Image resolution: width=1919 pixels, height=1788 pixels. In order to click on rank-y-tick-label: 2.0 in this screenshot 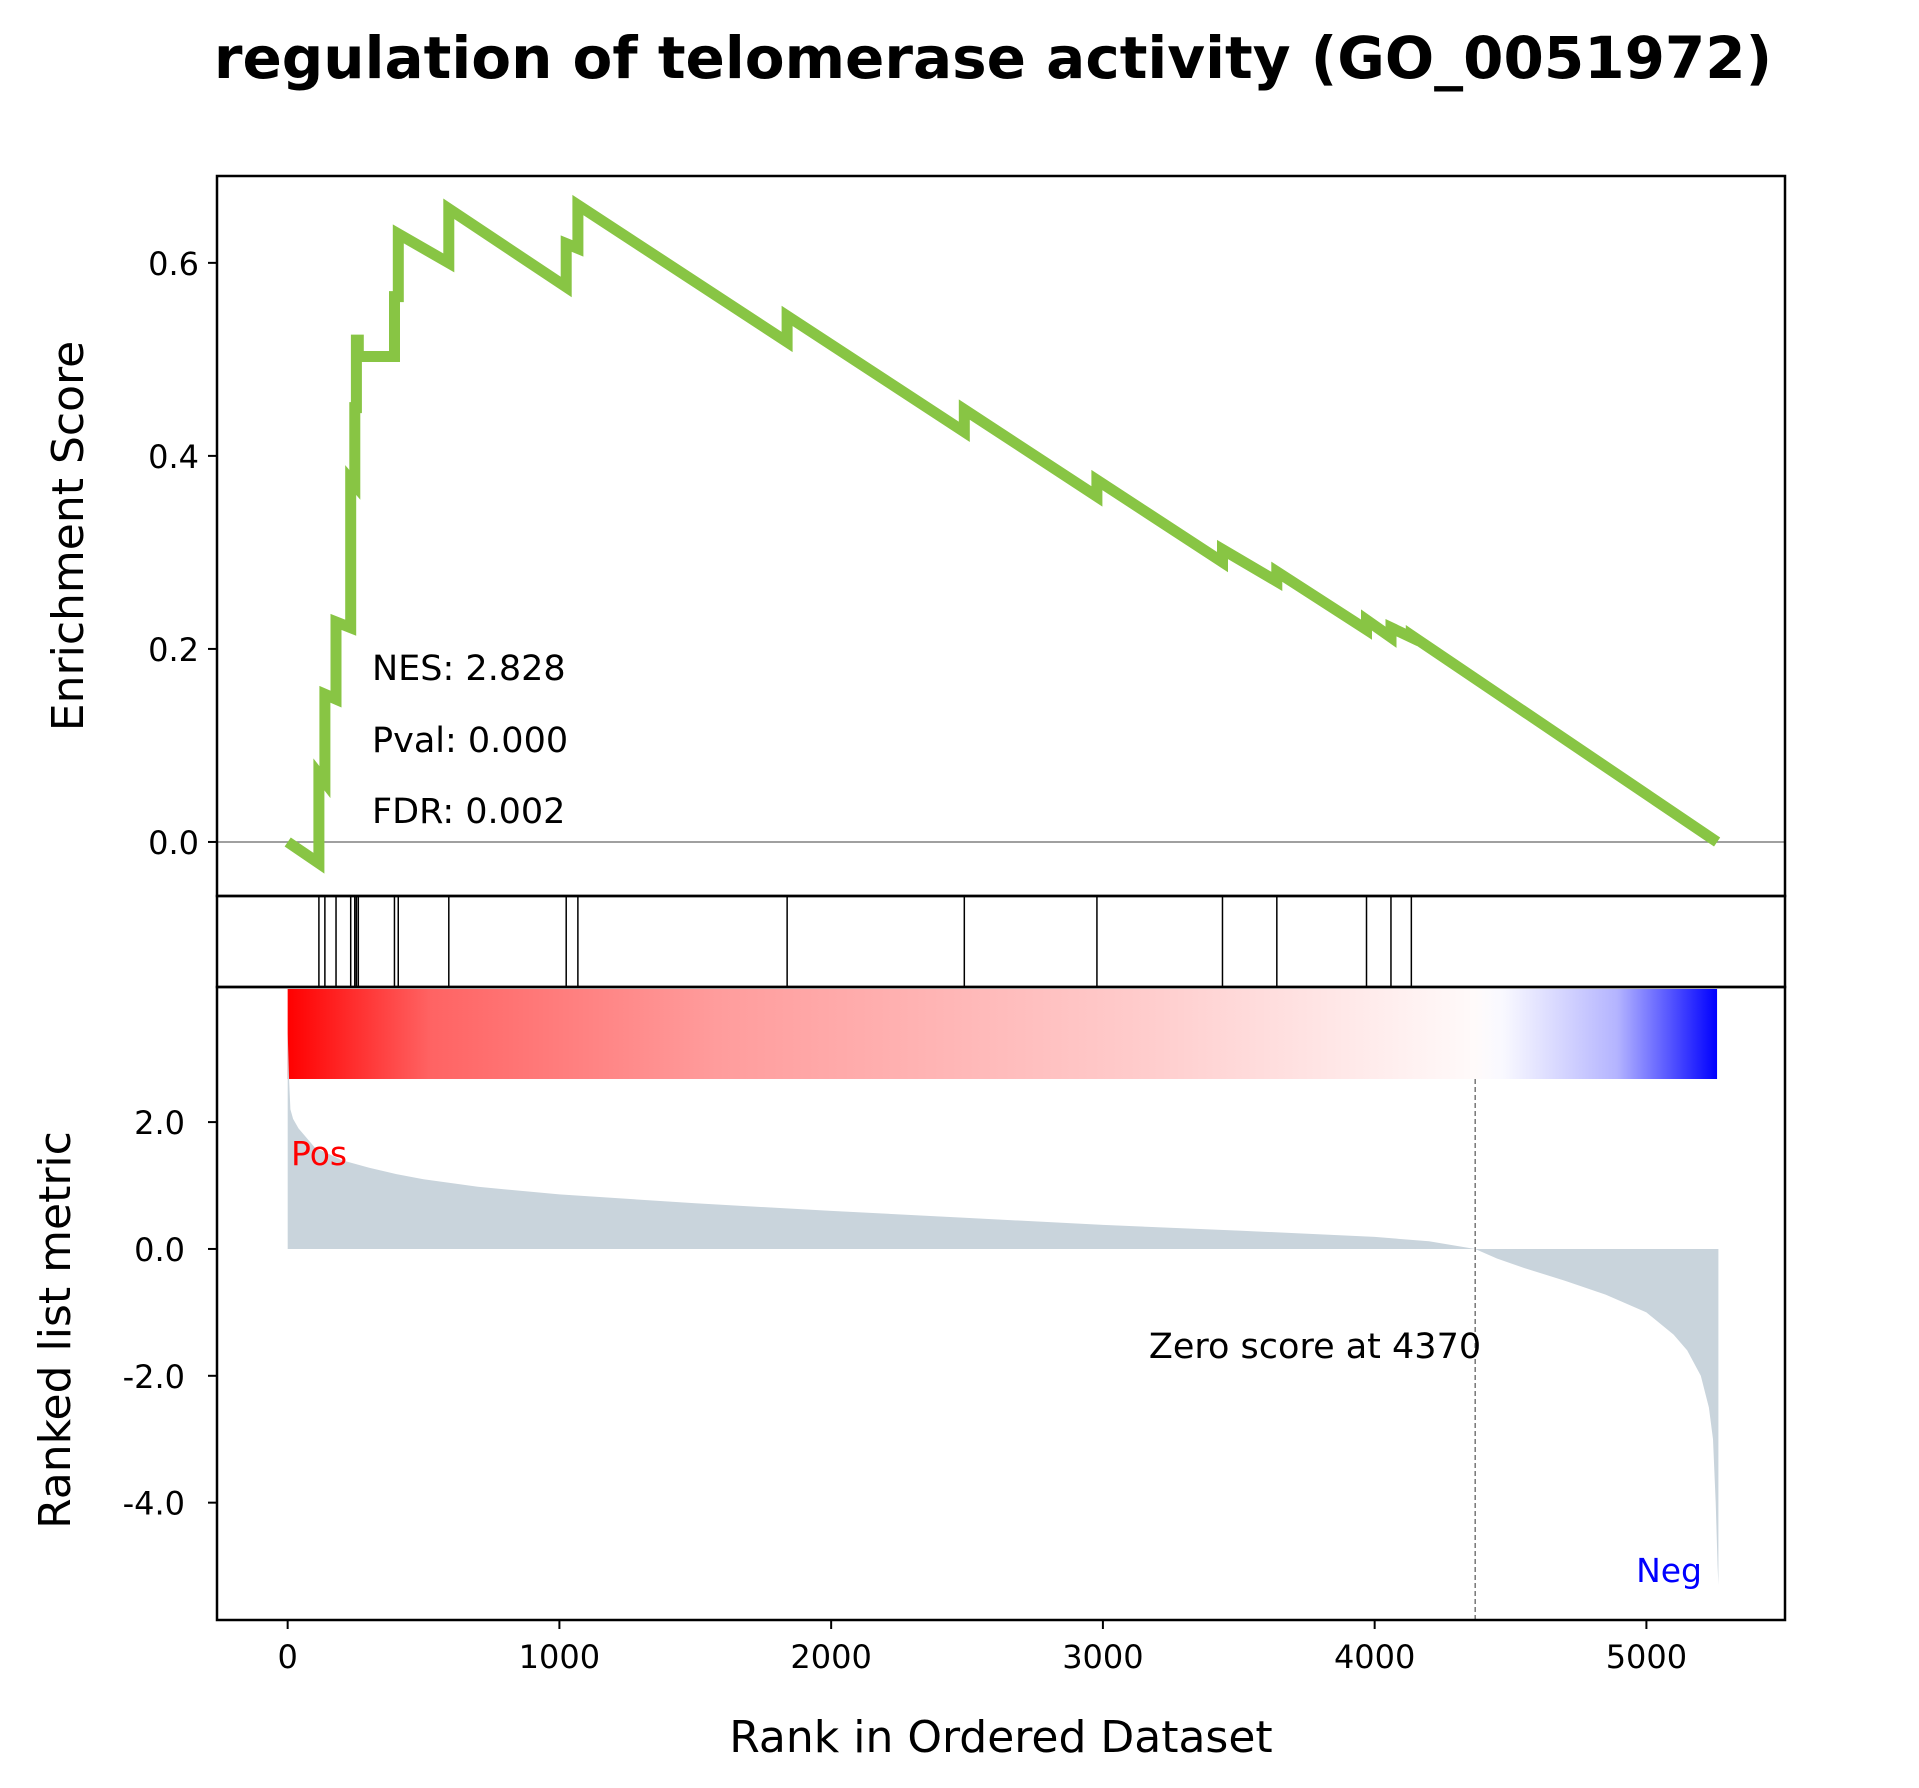, I will do `click(159, 1123)`.